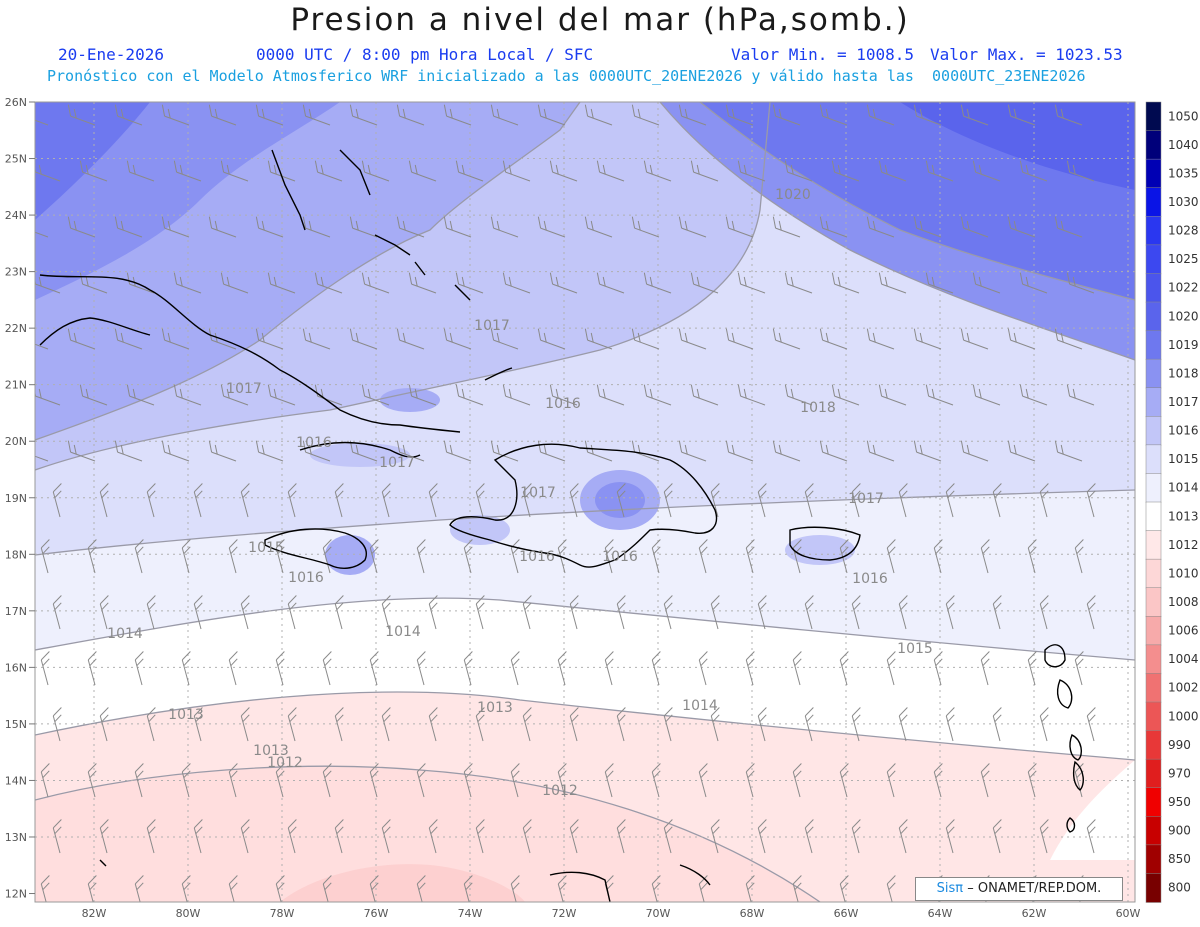 Image resolution: width=1200 pixels, height=927 pixels. What do you see at coordinates (1179, 888) in the screenshot?
I see `colorbar-label: 800` at bounding box center [1179, 888].